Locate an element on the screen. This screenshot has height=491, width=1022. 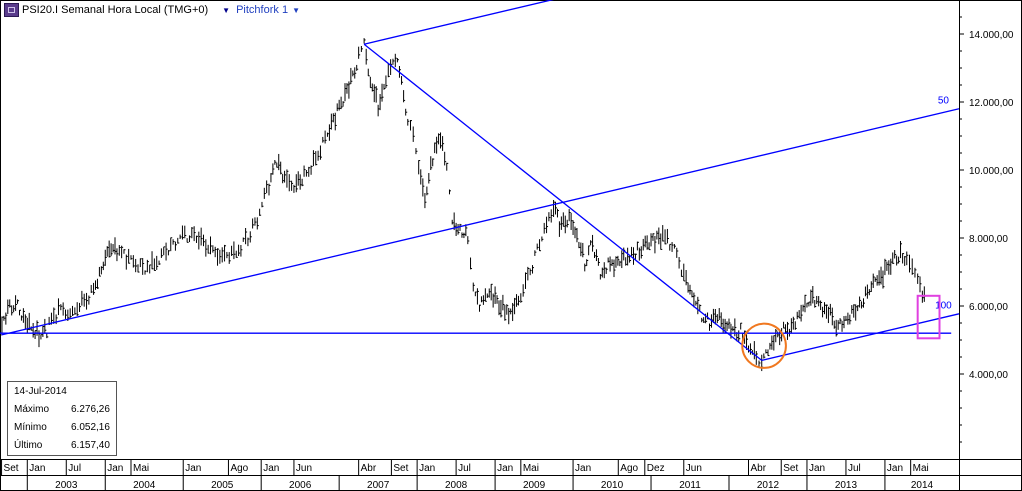
year-label: 2006 is located at coordinates (300, 485).